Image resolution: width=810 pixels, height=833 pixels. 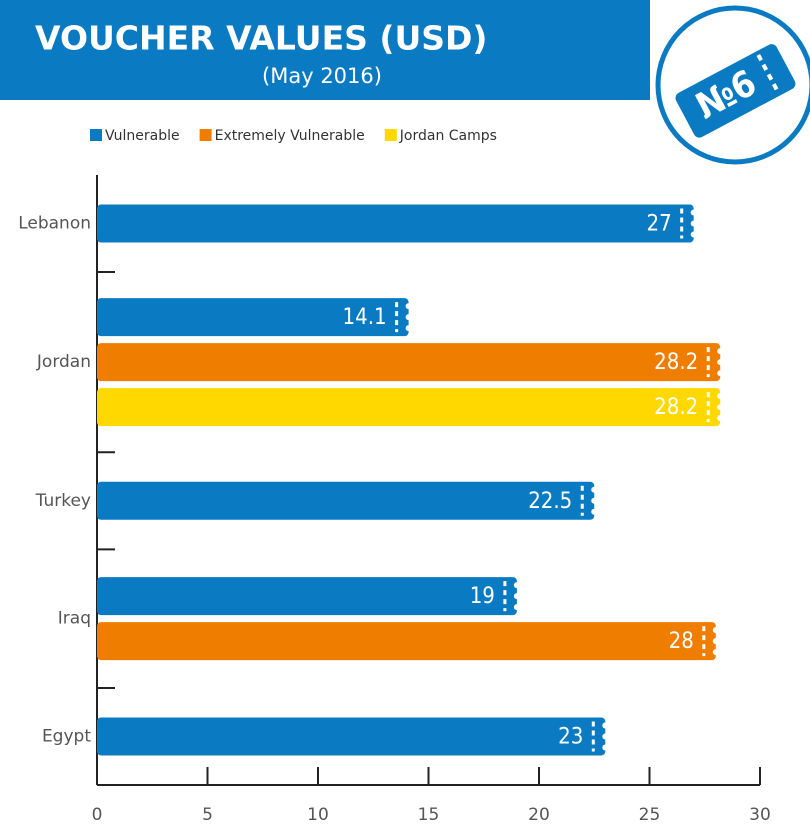 I want to click on x-tick-label: 10, so click(x=318, y=815).